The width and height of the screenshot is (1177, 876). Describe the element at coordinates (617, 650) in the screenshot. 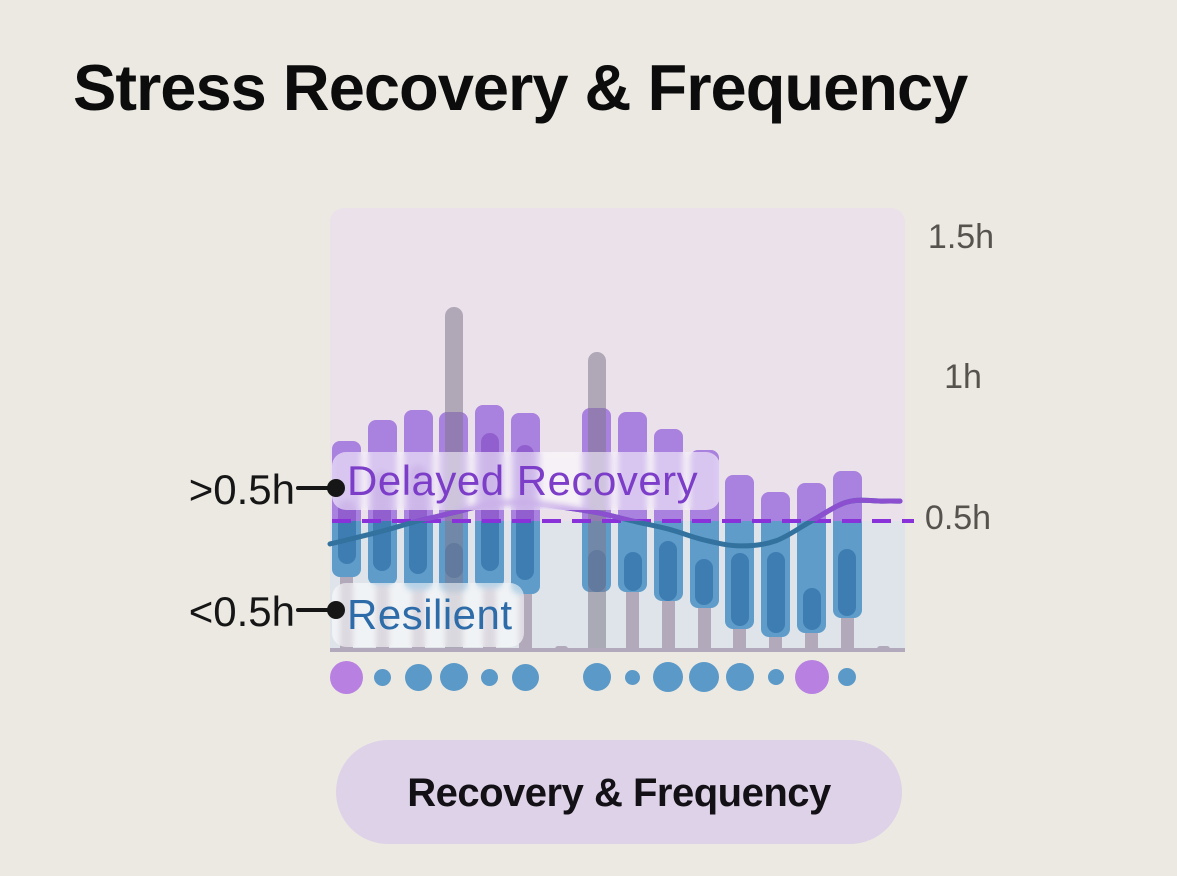

I see `chart-baseline` at that location.